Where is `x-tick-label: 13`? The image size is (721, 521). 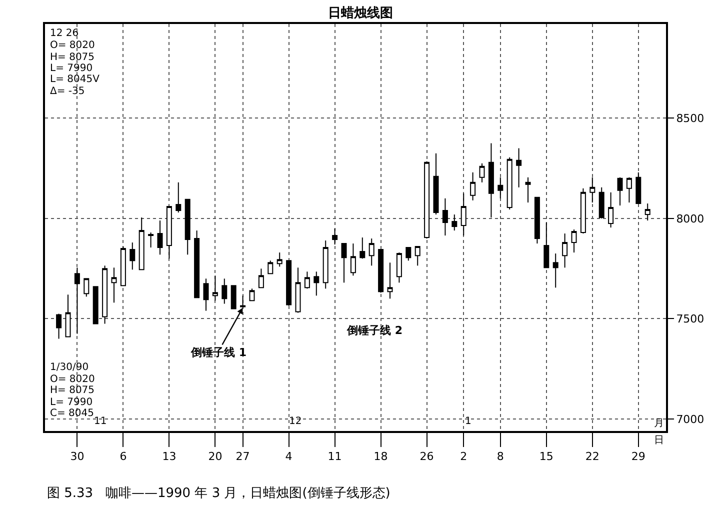
x-tick-label: 13 is located at coordinates (169, 457).